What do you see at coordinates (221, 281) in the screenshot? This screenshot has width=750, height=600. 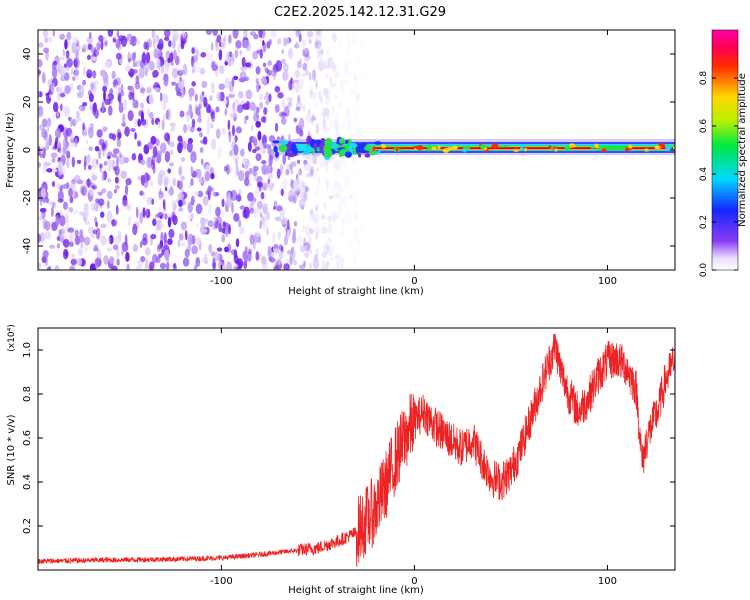 I see `x-tick-label: -100` at bounding box center [221, 281].